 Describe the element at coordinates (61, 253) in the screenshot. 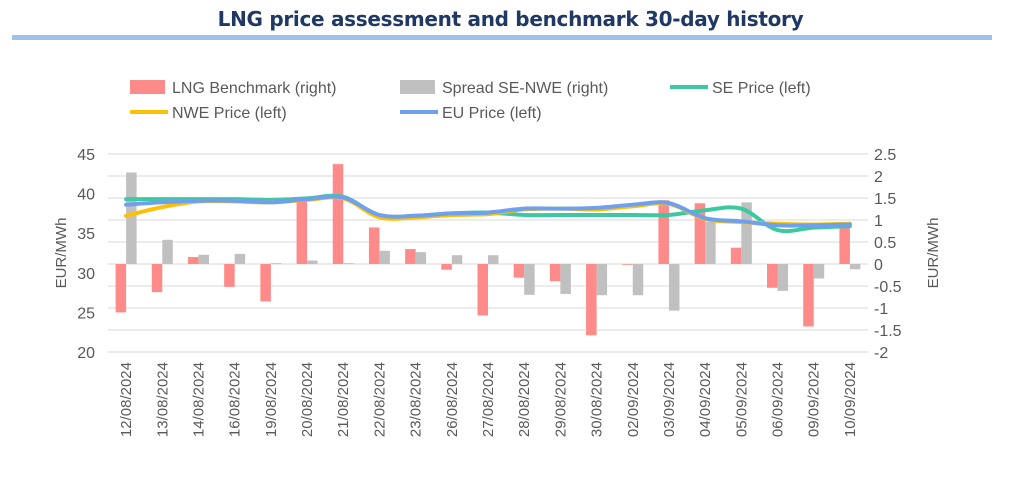

I see `left-axis-label: EUR/MWh` at that location.